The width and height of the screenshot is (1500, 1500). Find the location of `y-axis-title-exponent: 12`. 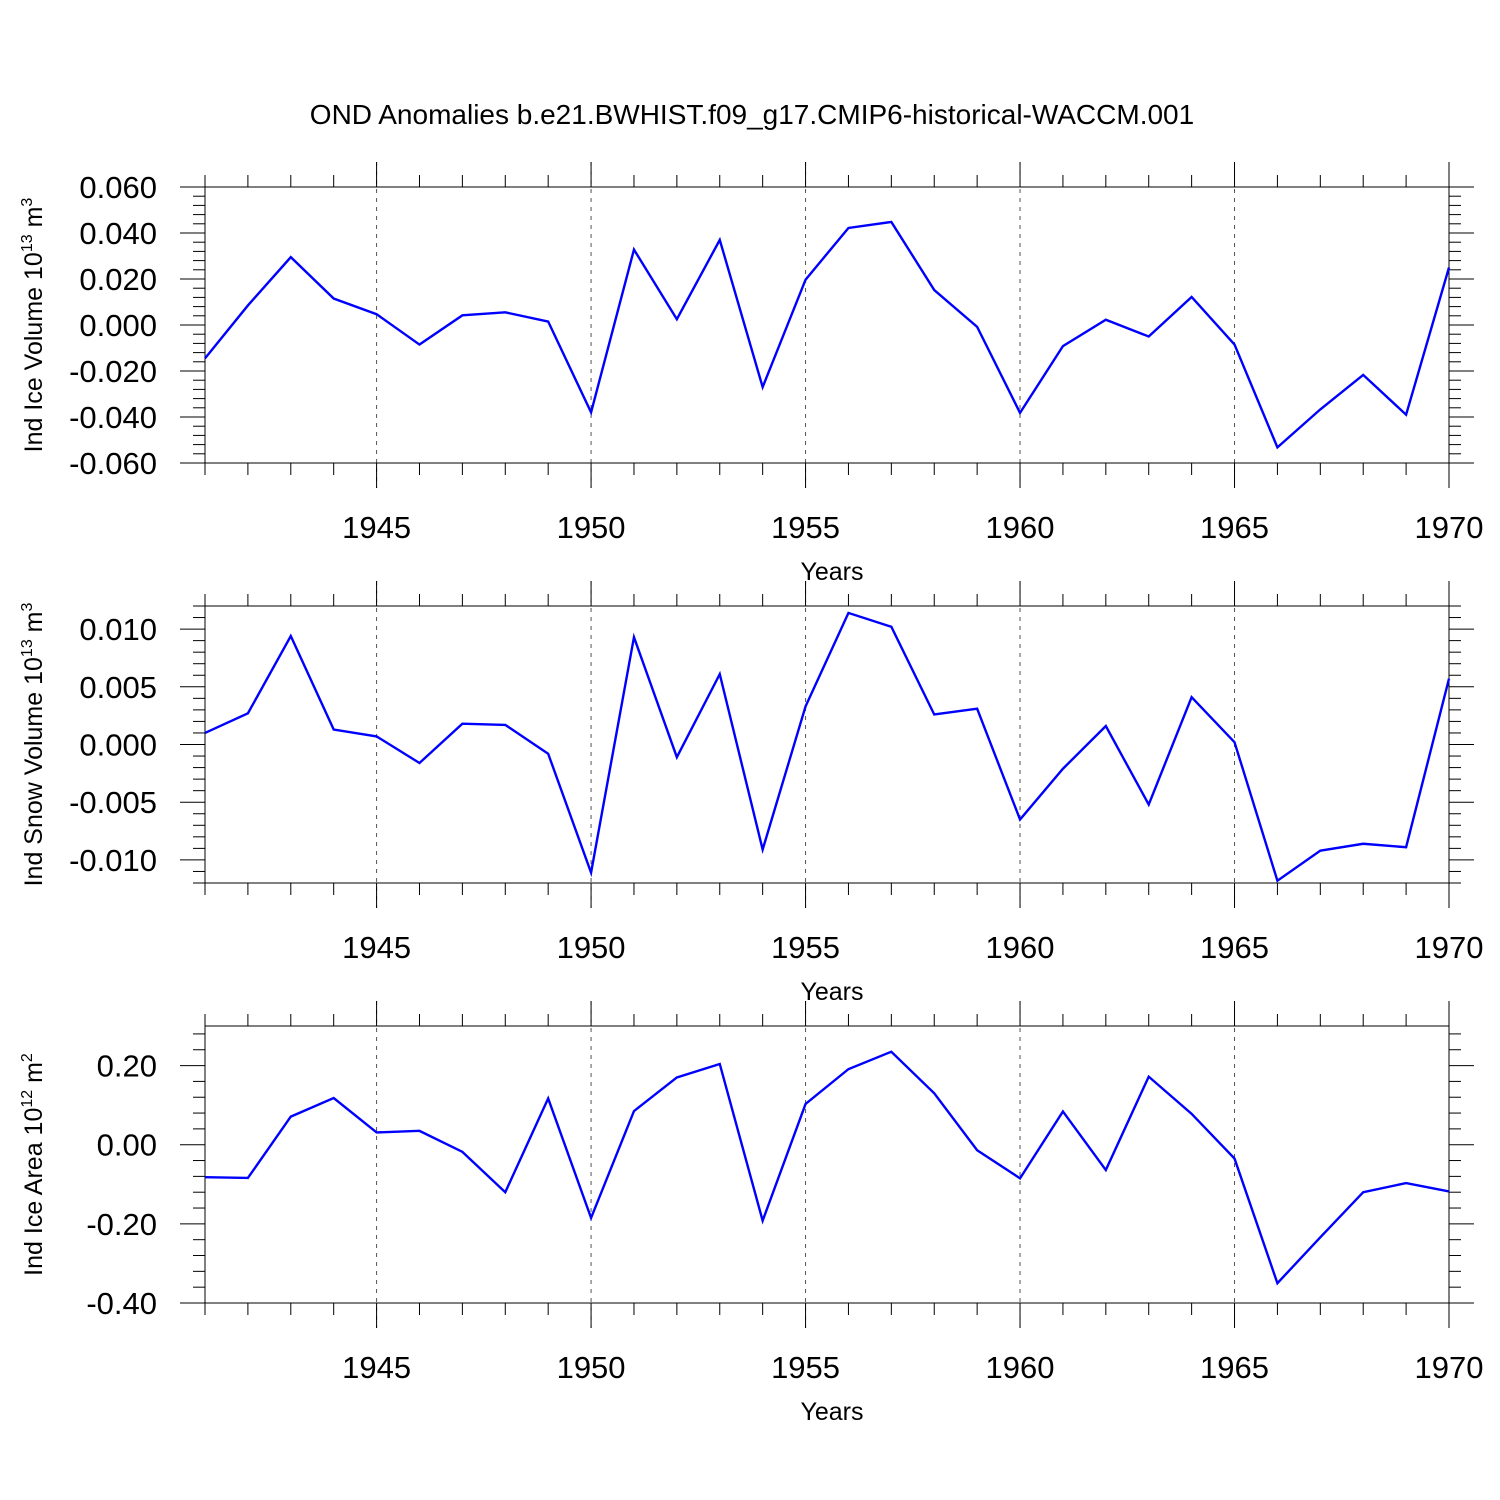

y-axis-title-exponent: 12 is located at coordinates (27, 1099).